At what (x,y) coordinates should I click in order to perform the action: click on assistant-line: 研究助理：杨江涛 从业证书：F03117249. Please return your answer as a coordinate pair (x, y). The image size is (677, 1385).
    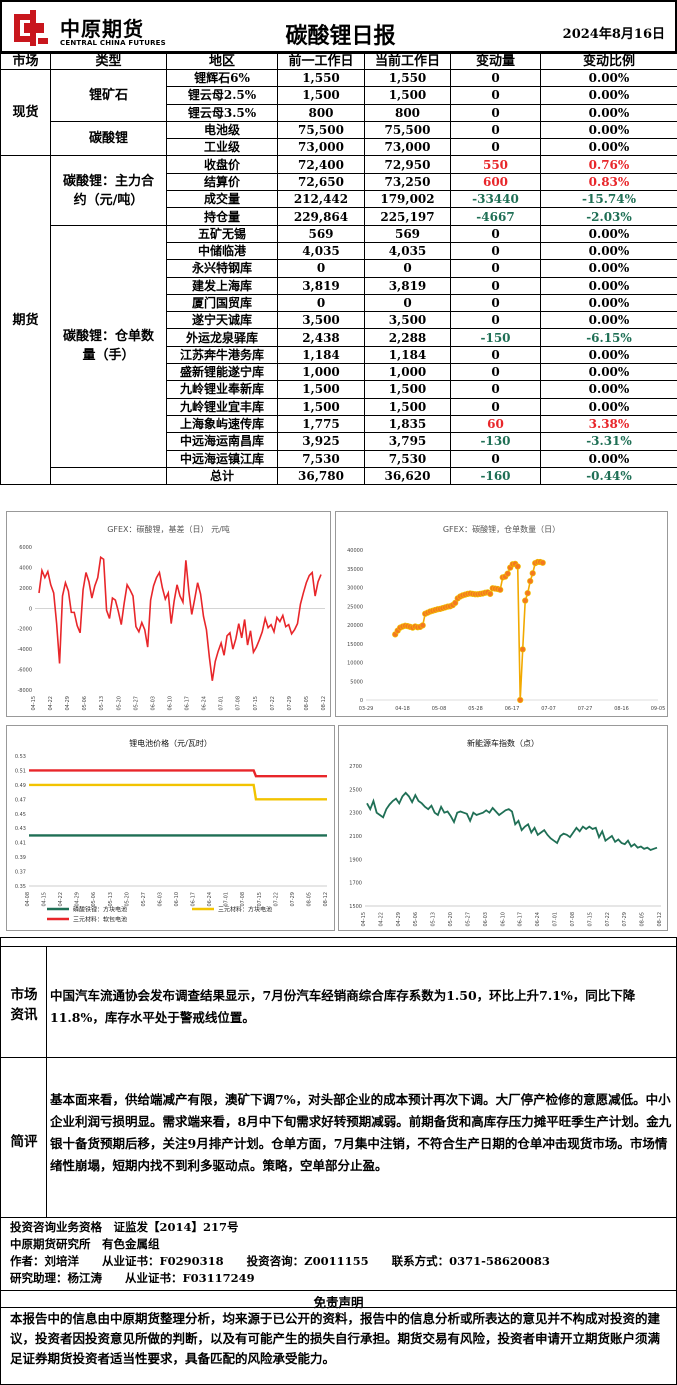
    Looking at the image, I should click on (132, 1278).